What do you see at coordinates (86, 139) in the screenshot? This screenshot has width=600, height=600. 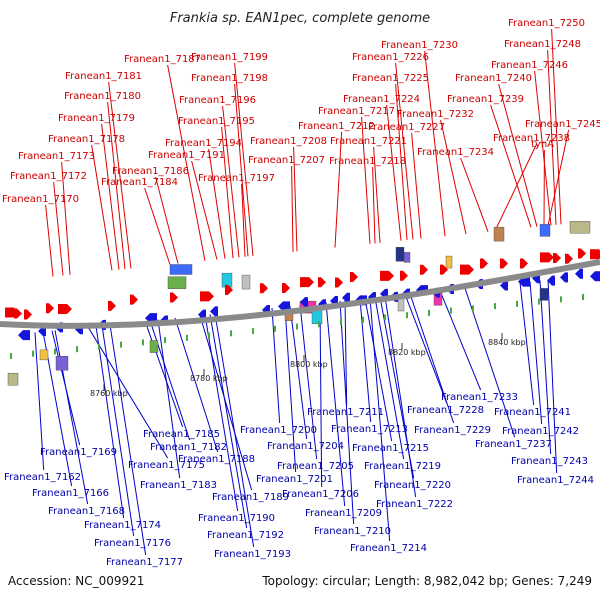 I see `gene-label-top: Franean1_7178` at bounding box center [86, 139].